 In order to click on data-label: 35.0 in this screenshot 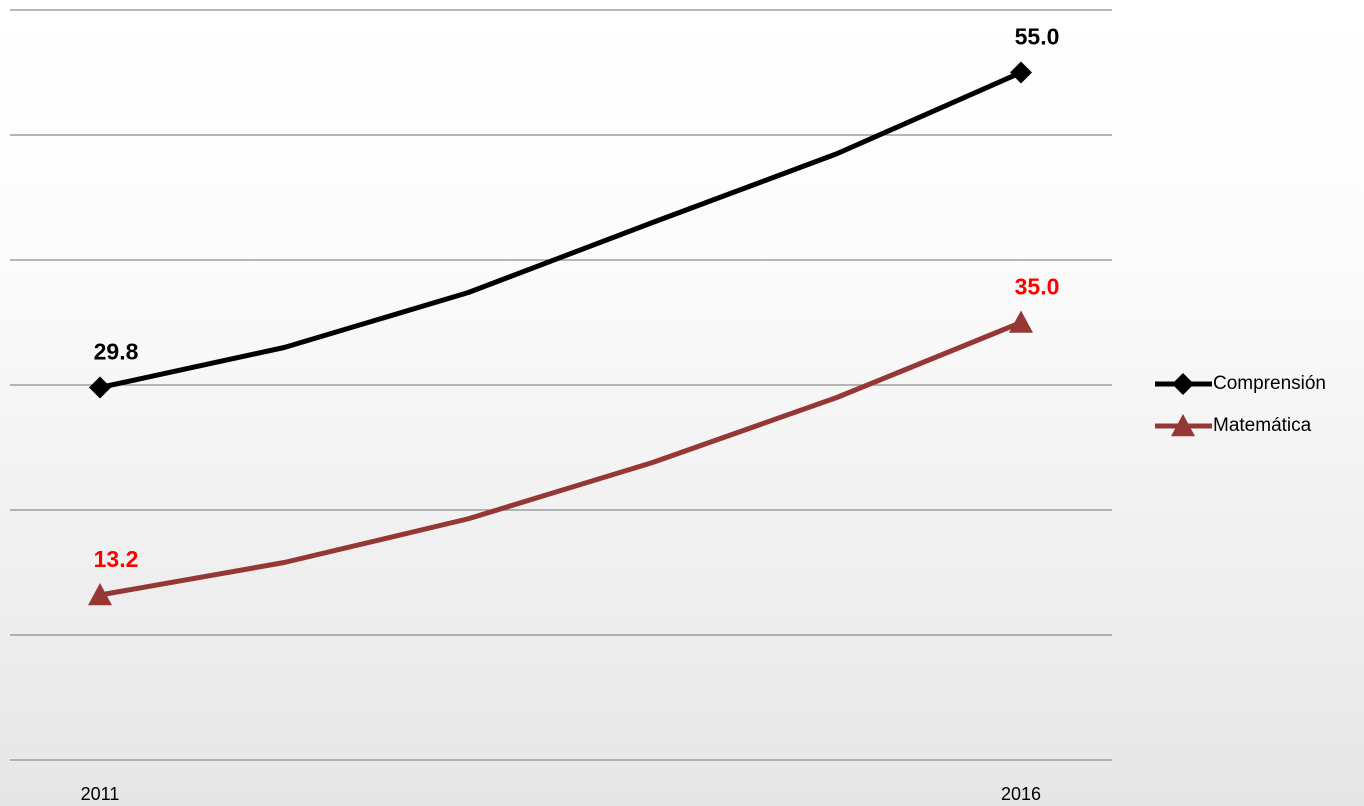, I will do `click(1037, 287)`.